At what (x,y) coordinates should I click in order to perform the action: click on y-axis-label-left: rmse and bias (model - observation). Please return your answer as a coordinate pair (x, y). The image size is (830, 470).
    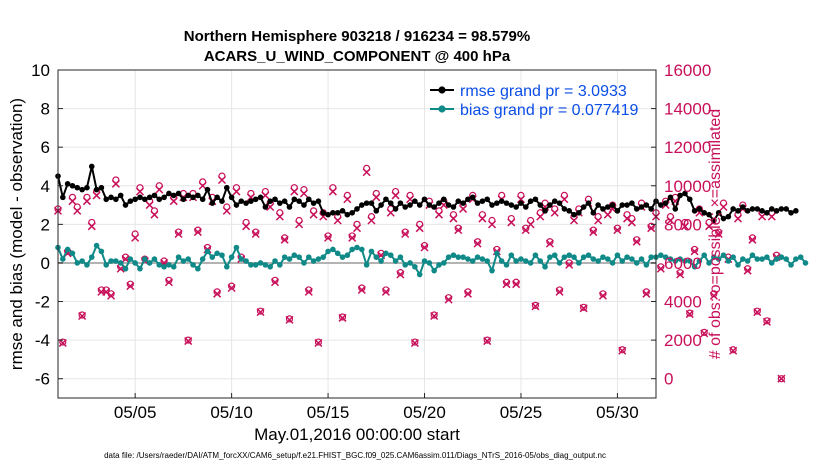
    Looking at the image, I should click on (16, 234).